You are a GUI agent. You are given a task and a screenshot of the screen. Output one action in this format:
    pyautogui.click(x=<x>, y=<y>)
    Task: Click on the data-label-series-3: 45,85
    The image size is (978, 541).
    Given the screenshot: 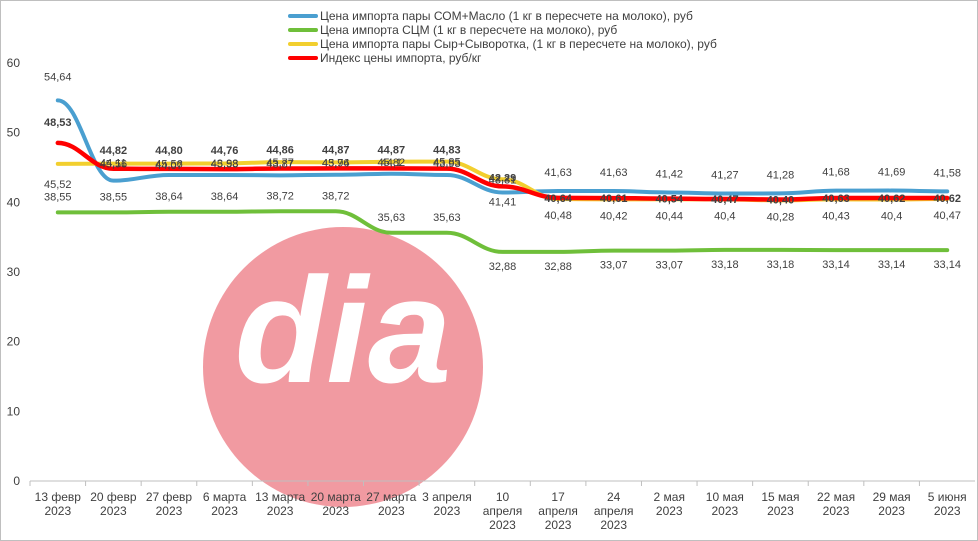 What is the action you would take?
    pyautogui.click(x=447, y=163)
    